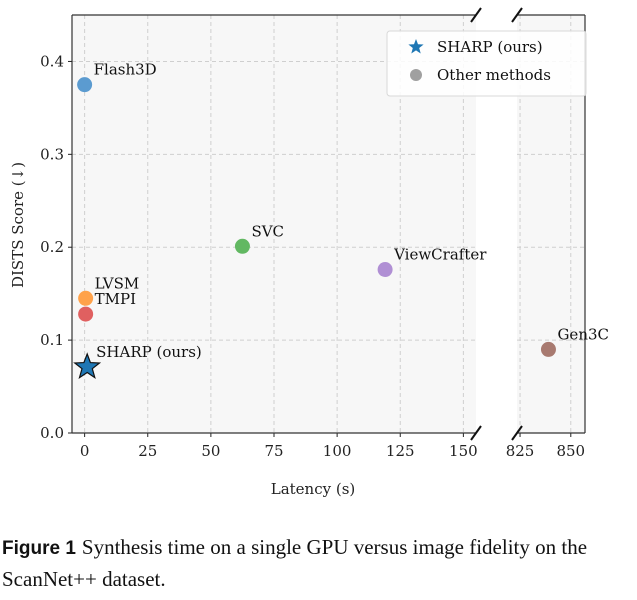 The height and width of the screenshot is (600, 637). Describe the element at coordinates (273, 451) in the screenshot. I see `x-tick-label: 75` at that location.